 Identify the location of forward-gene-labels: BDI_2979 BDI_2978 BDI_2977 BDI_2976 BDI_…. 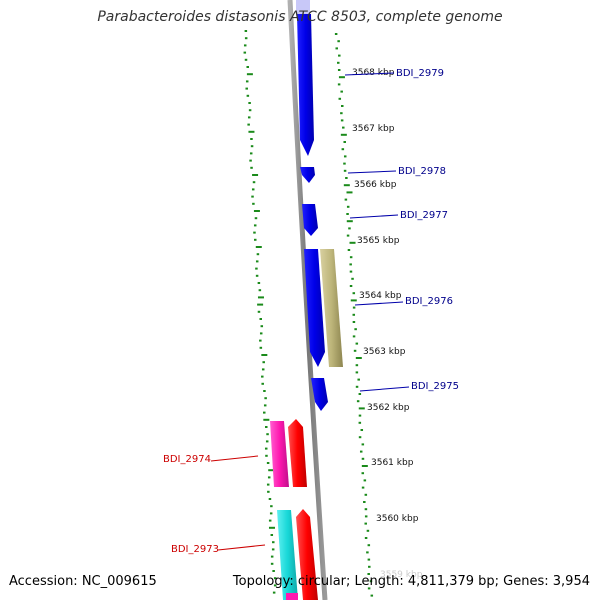
(427, 230).